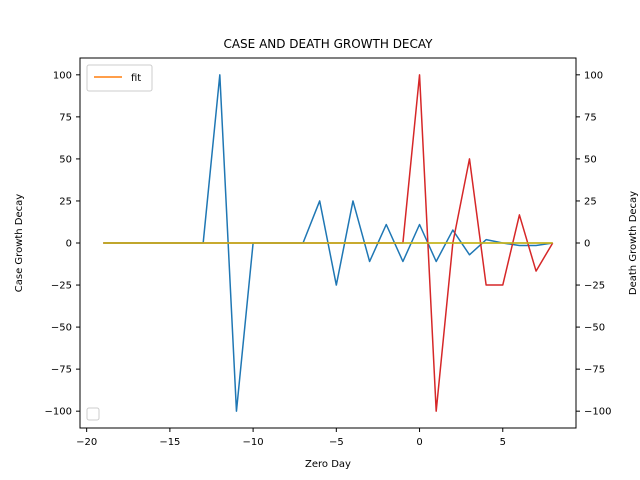 The height and width of the screenshot is (480, 640). Describe the element at coordinates (328, 464) in the screenshot. I see `x-axis-label: Zero Day` at that location.